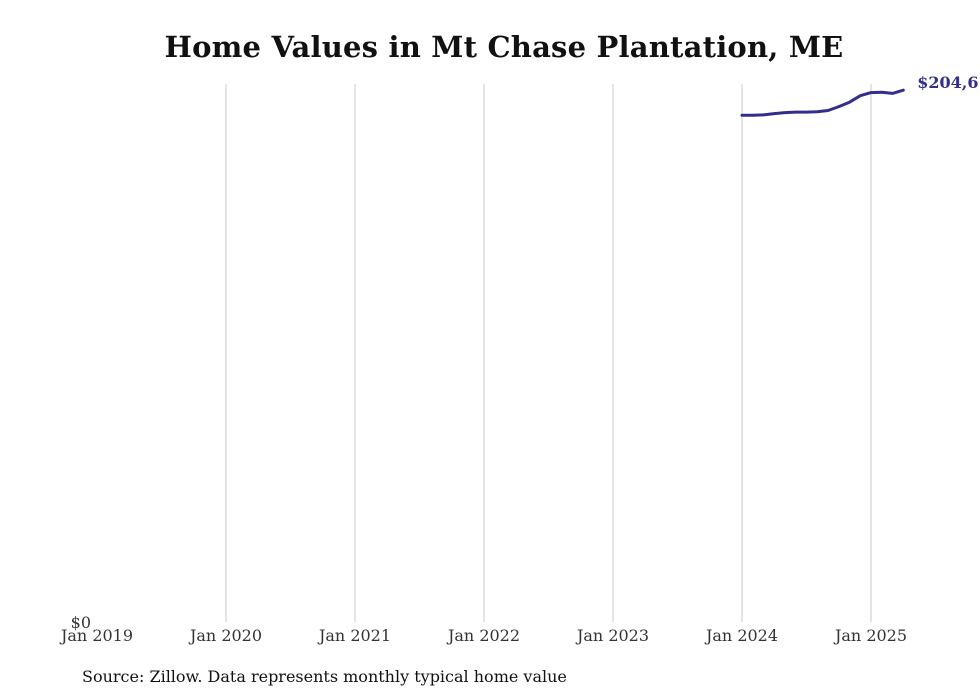 This screenshot has width=980, height=699. Describe the element at coordinates (354, 635) in the screenshot. I see `x-tick-label: Jan 2021` at that location.